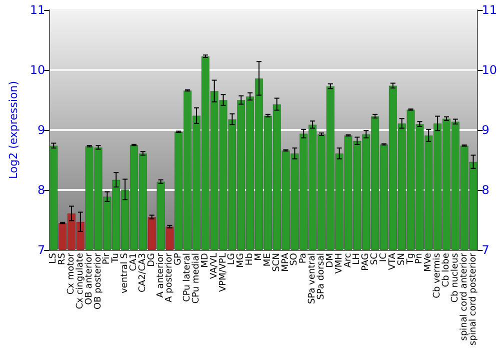  Describe the element at coordinates (490, 70) in the screenshot. I see `y2-tick-label: 10` at that location.